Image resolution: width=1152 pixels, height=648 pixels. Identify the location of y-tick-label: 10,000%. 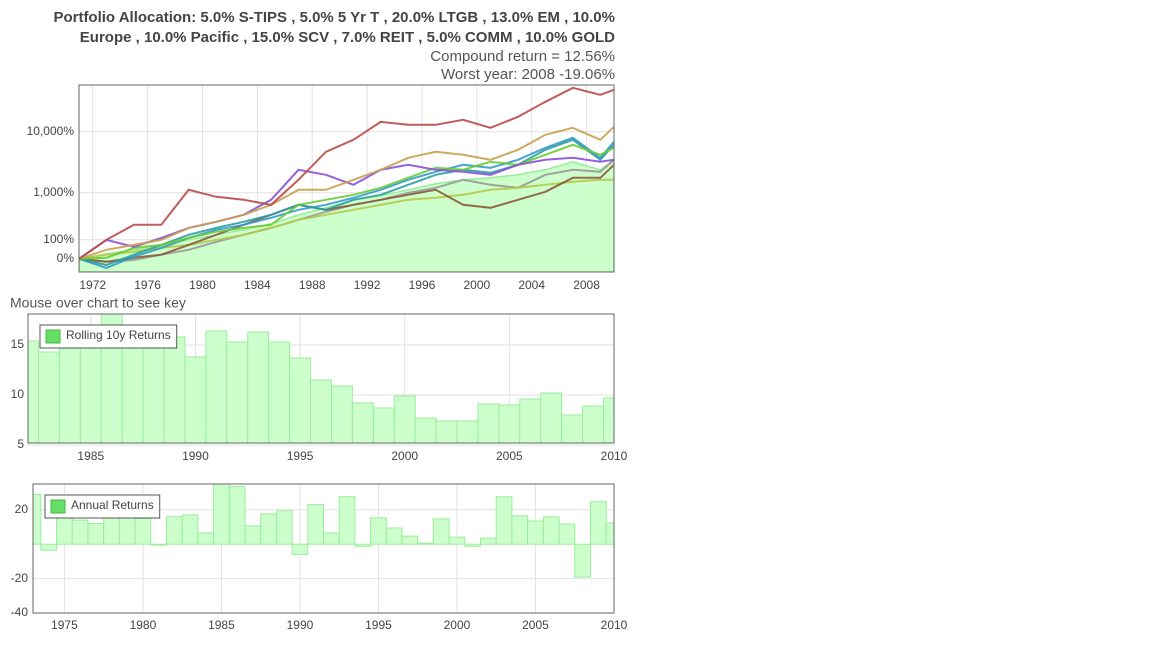
(51, 131).